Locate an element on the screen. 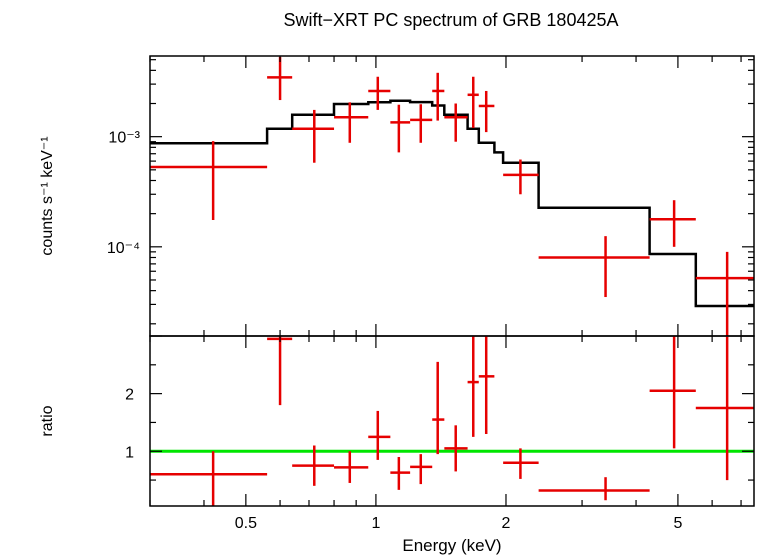 The height and width of the screenshot is (556, 758). spectrum-y-axis-label: counts s⁻¹ keV⁻¹ is located at coordinates (47, 195).